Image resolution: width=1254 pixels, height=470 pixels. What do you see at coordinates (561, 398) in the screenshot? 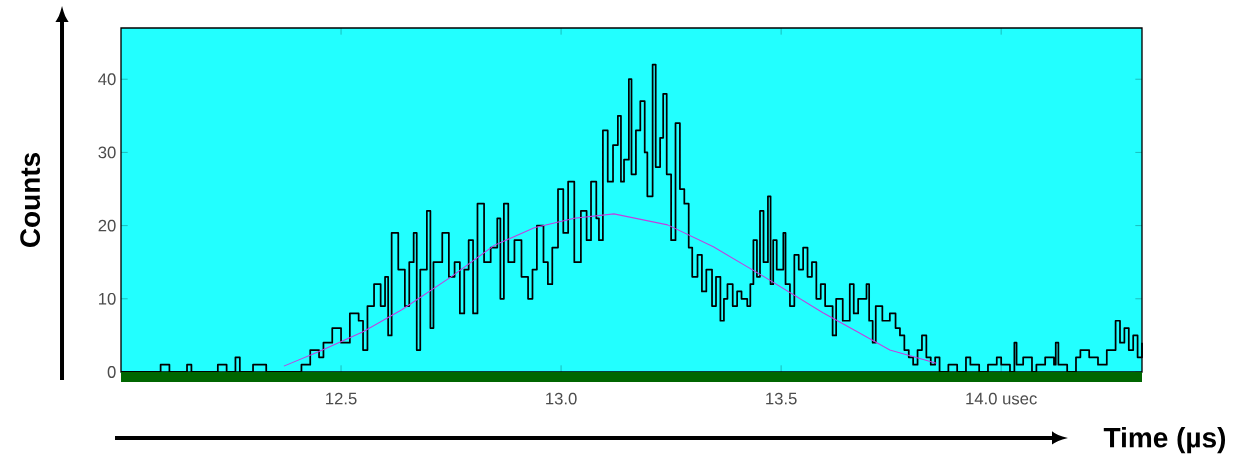
I see `x-tick-label: 13.0` at bounding box center [561, 398].